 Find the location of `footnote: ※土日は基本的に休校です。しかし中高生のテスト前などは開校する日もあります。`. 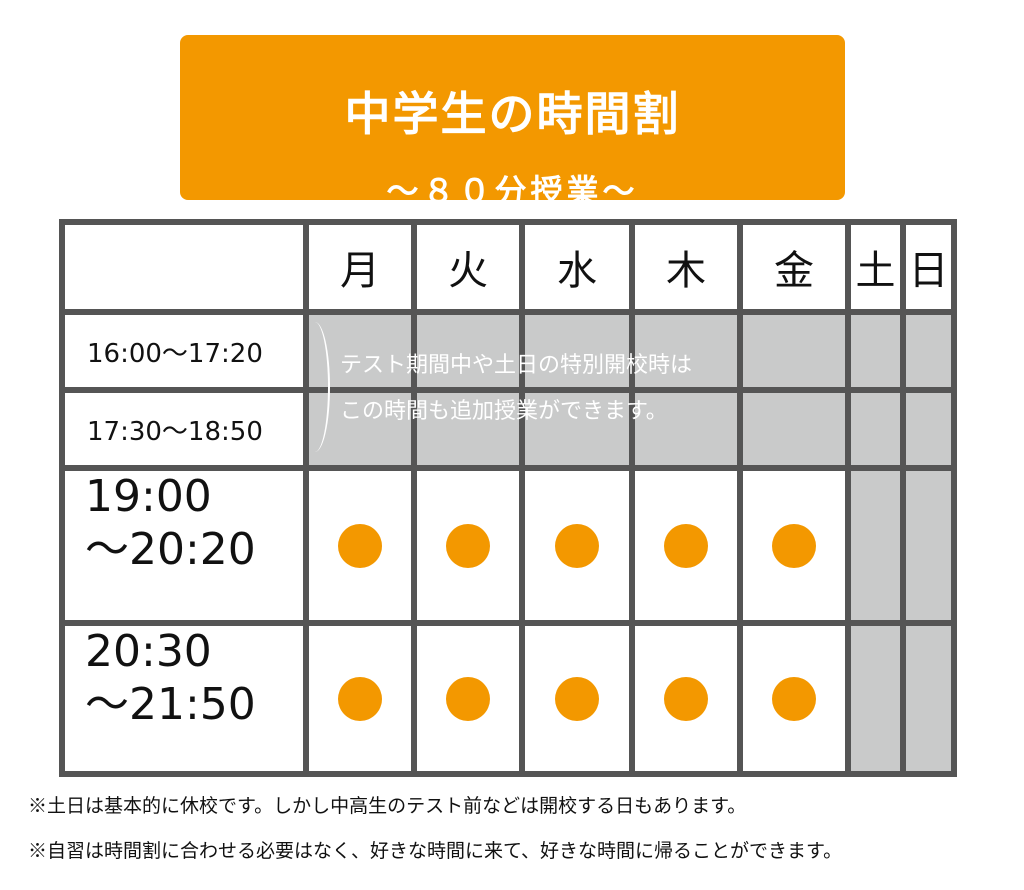

footnote: ※土日は基本的に休校です。しかし中高生のテスト前などは開校する日もあります。 is located at coordinates (387, 806).